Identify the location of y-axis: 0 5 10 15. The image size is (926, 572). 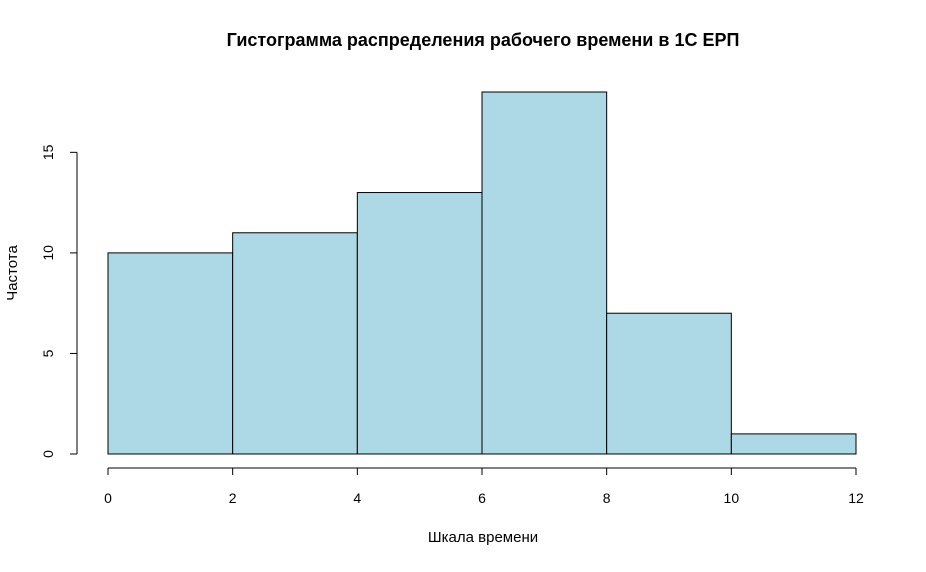
(59, 301).